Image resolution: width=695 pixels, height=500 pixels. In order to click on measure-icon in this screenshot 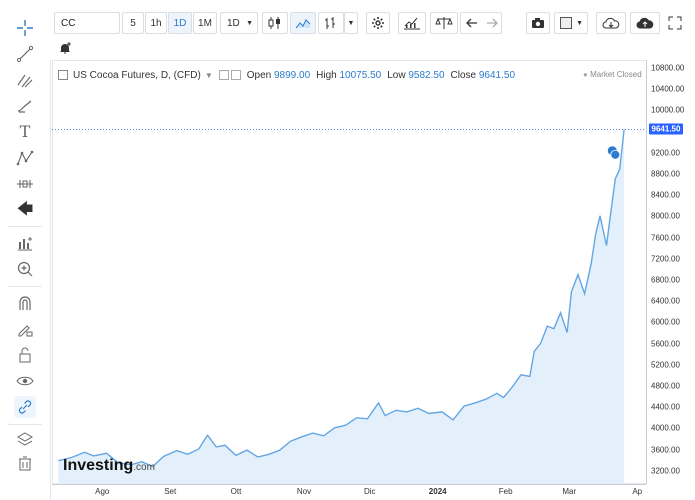, I will do `click(25, 184)`.